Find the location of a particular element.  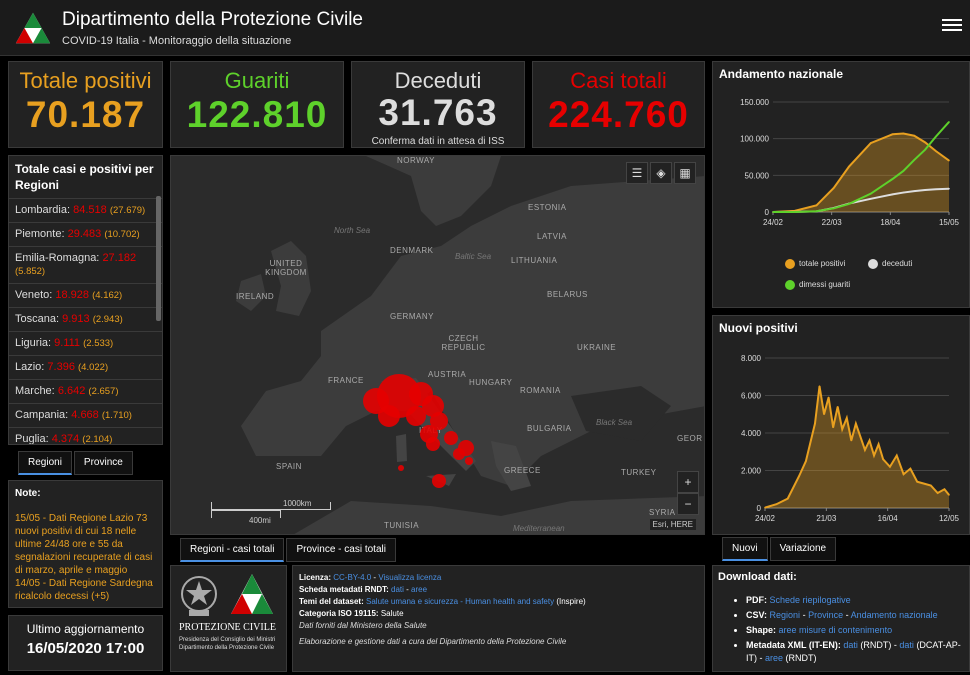

layers-icon: ◈ is located at coordinates (661, 173).